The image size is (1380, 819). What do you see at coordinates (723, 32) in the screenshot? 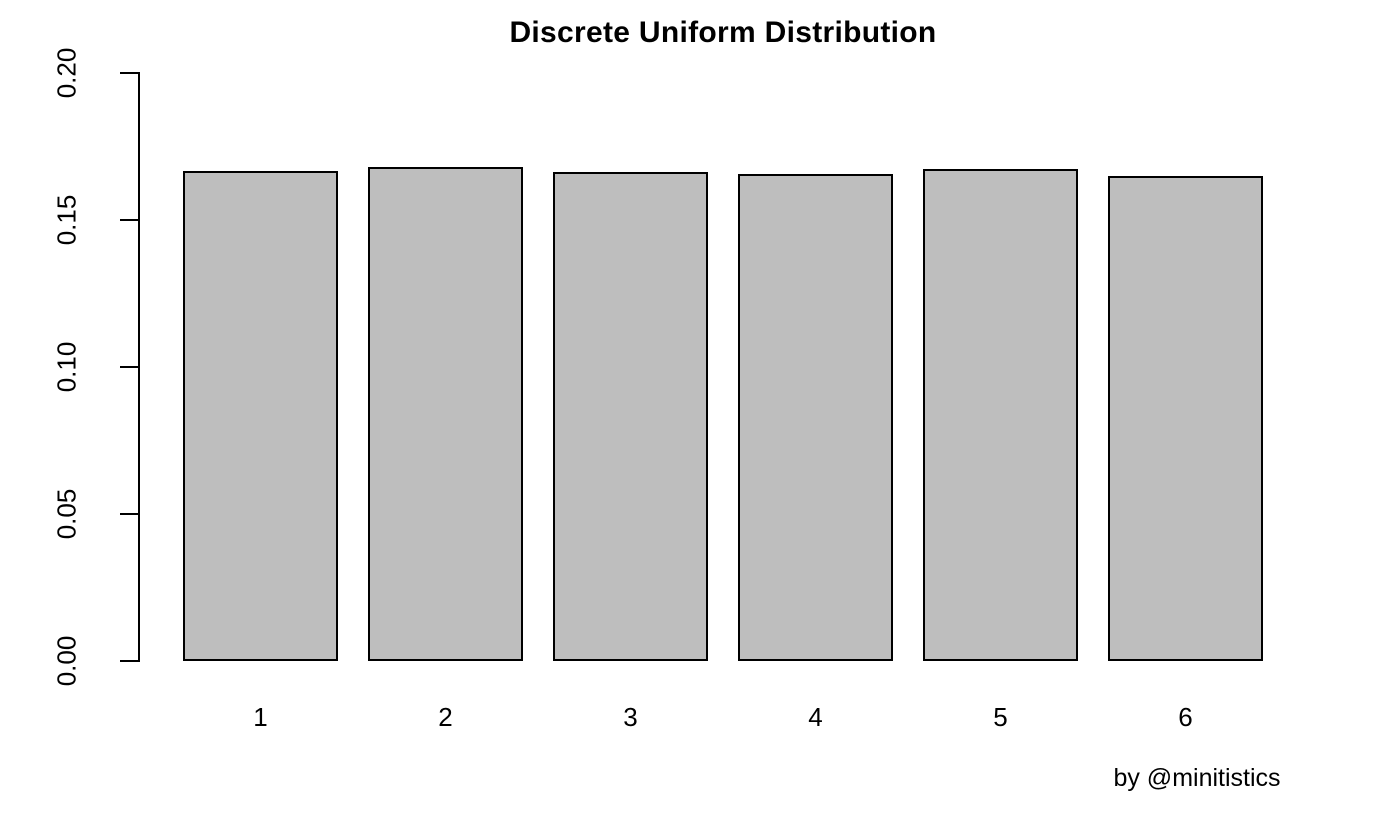
I see `chart-title: Discrete Uniform Distribution` at bounding box center [723, 32].